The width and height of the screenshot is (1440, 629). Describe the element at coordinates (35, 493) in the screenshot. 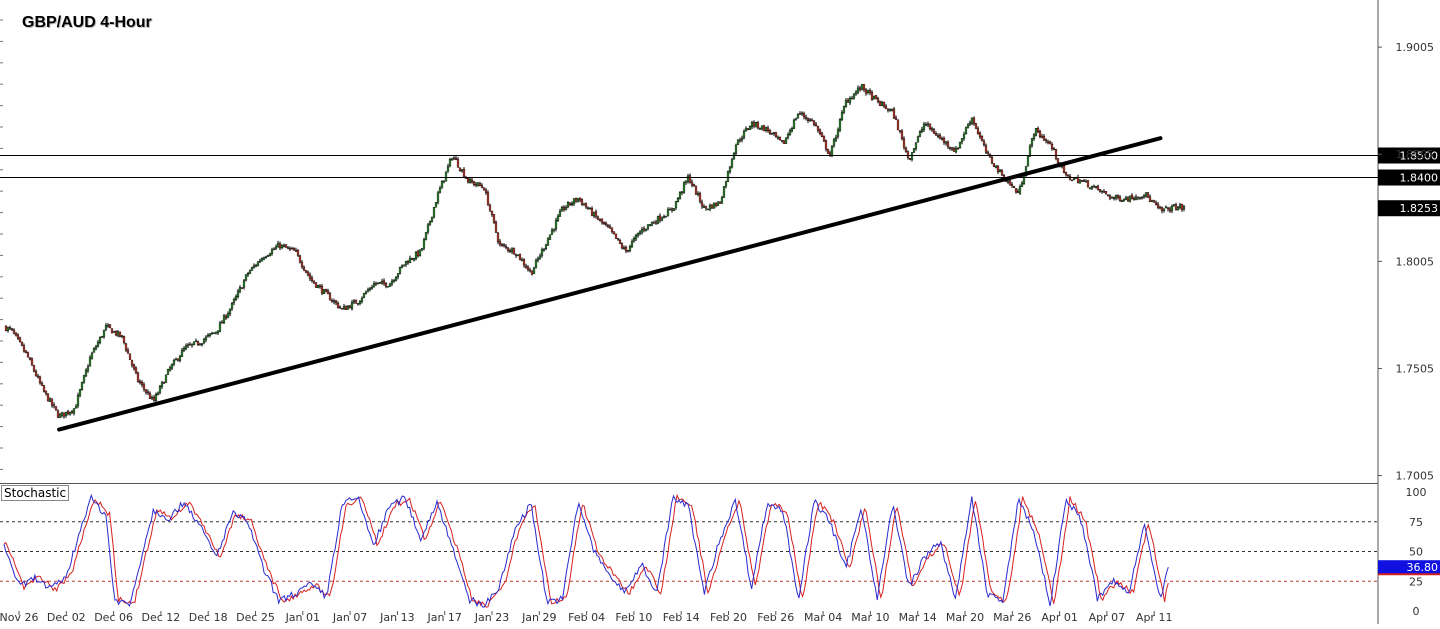

I see `stochastic-label: Stochastic` at that location.